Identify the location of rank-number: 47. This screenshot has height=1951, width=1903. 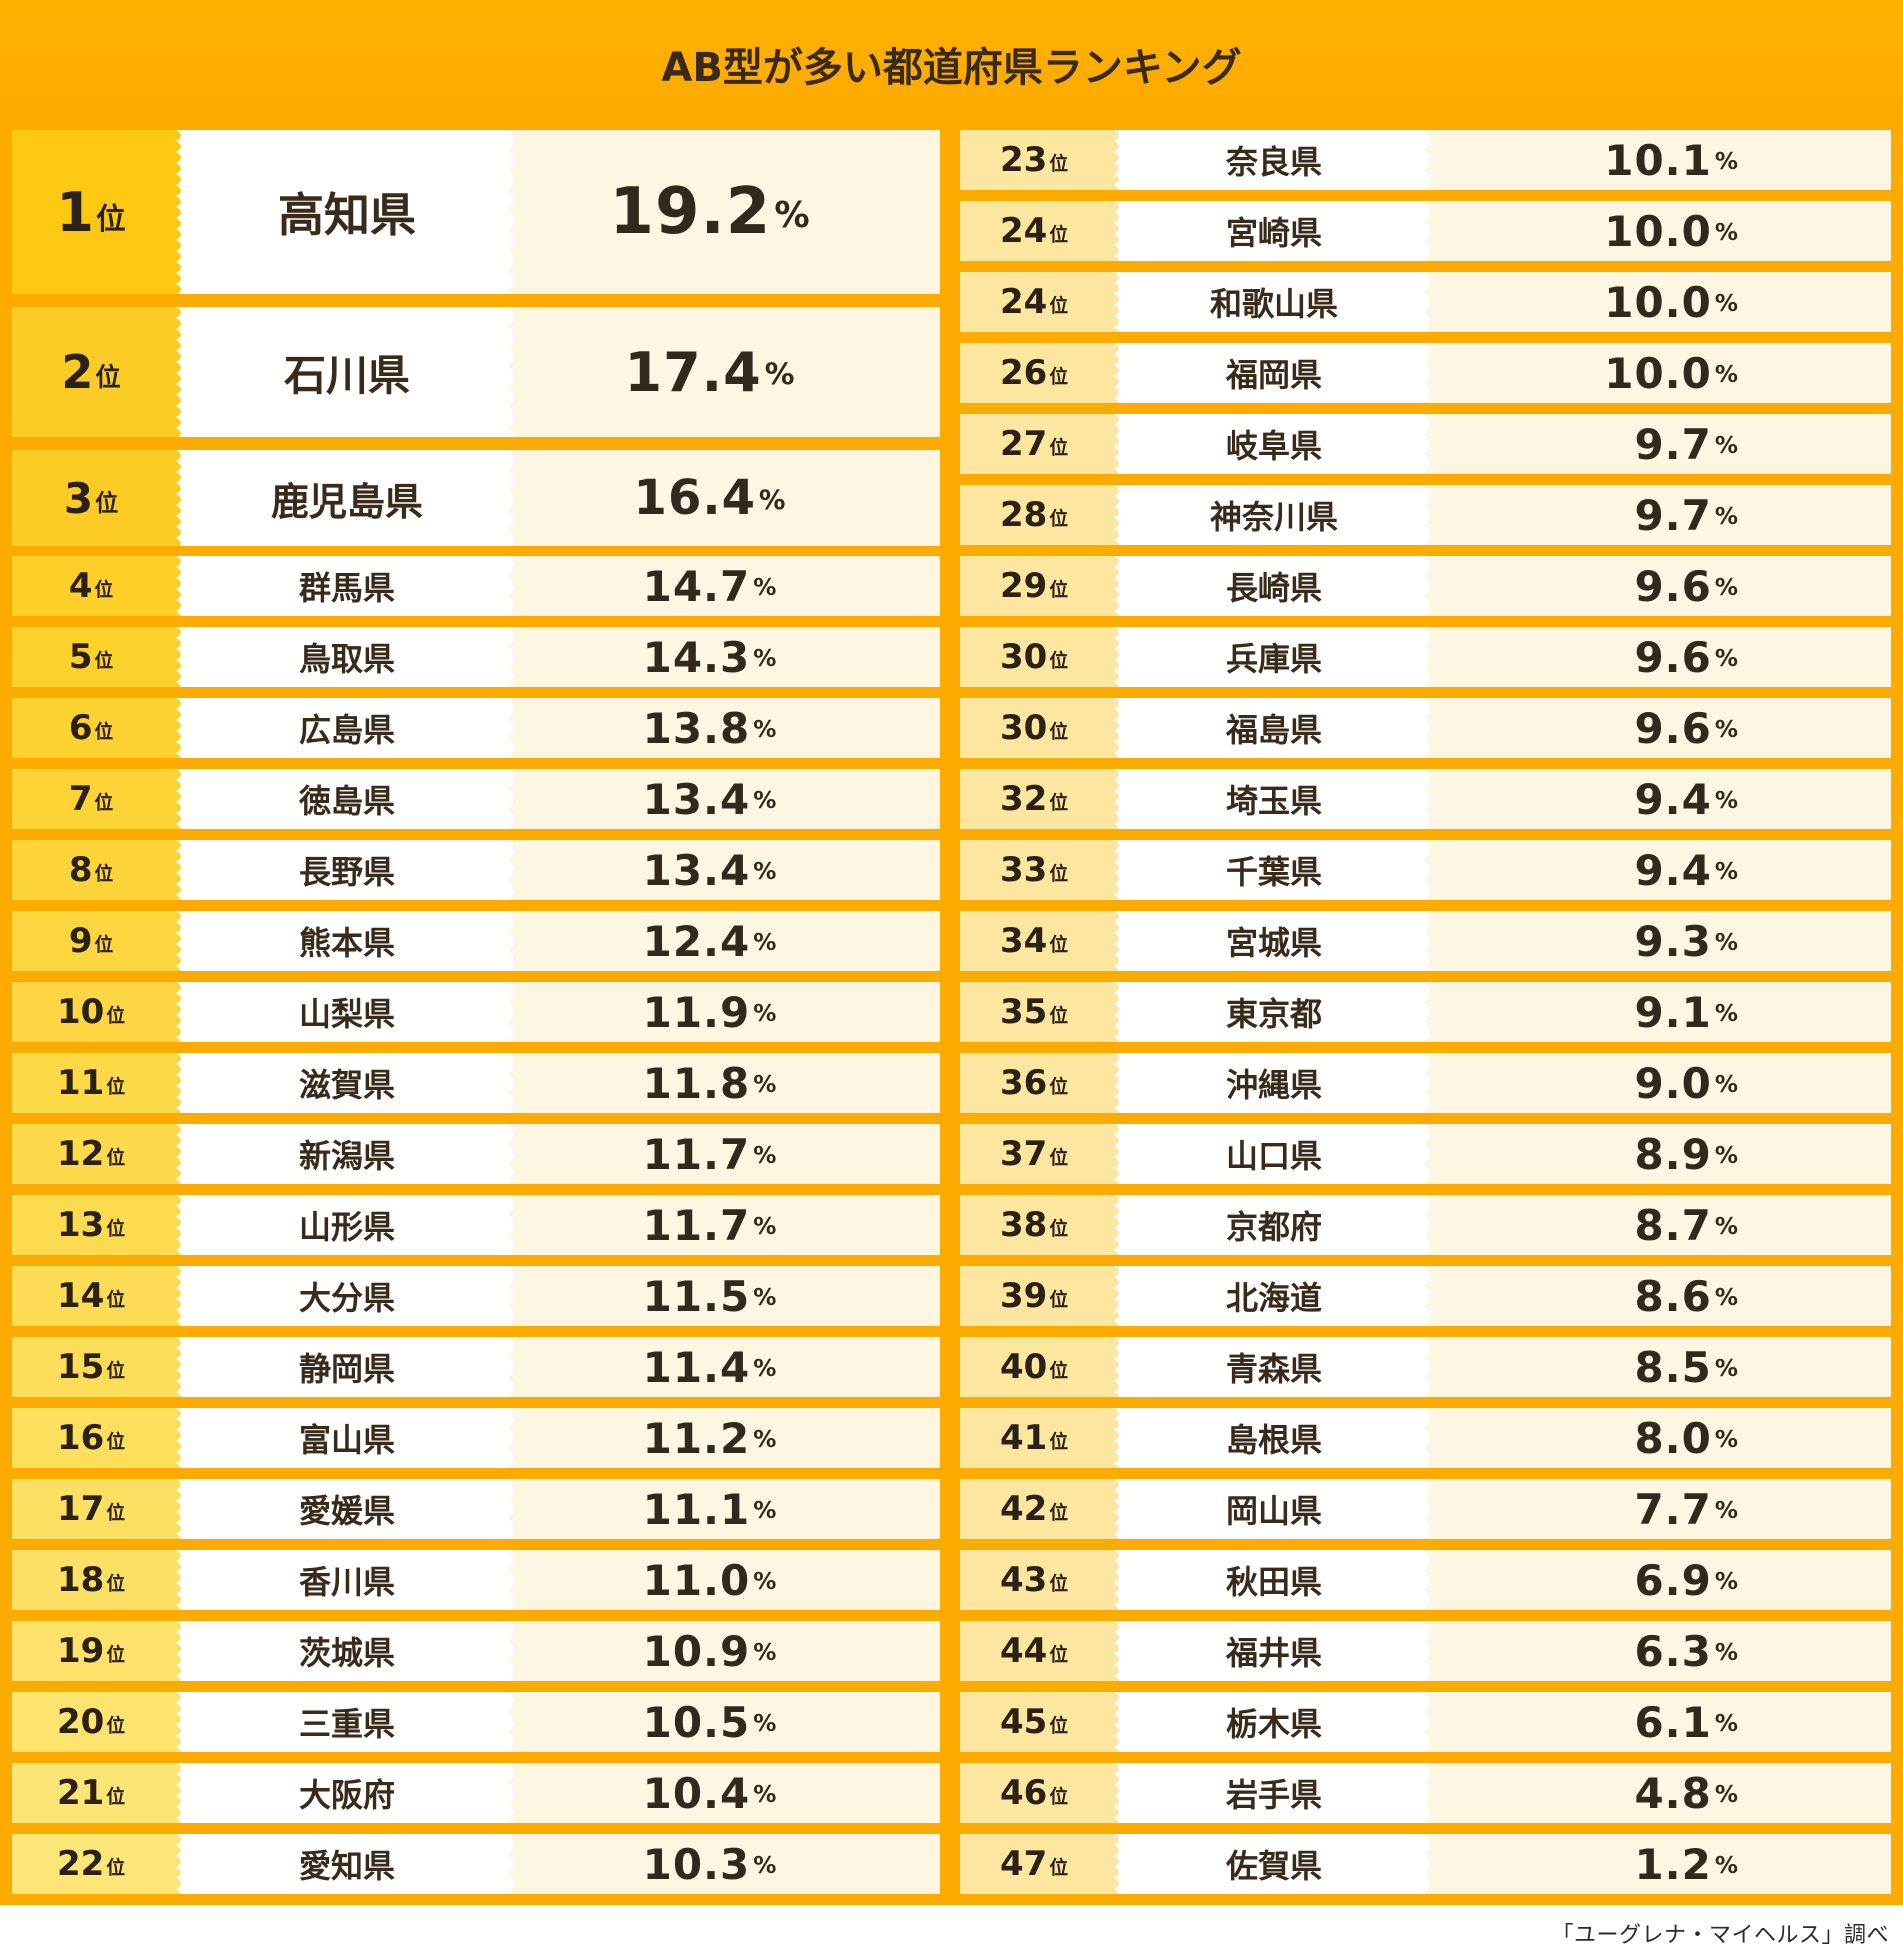
(1023, 1864).